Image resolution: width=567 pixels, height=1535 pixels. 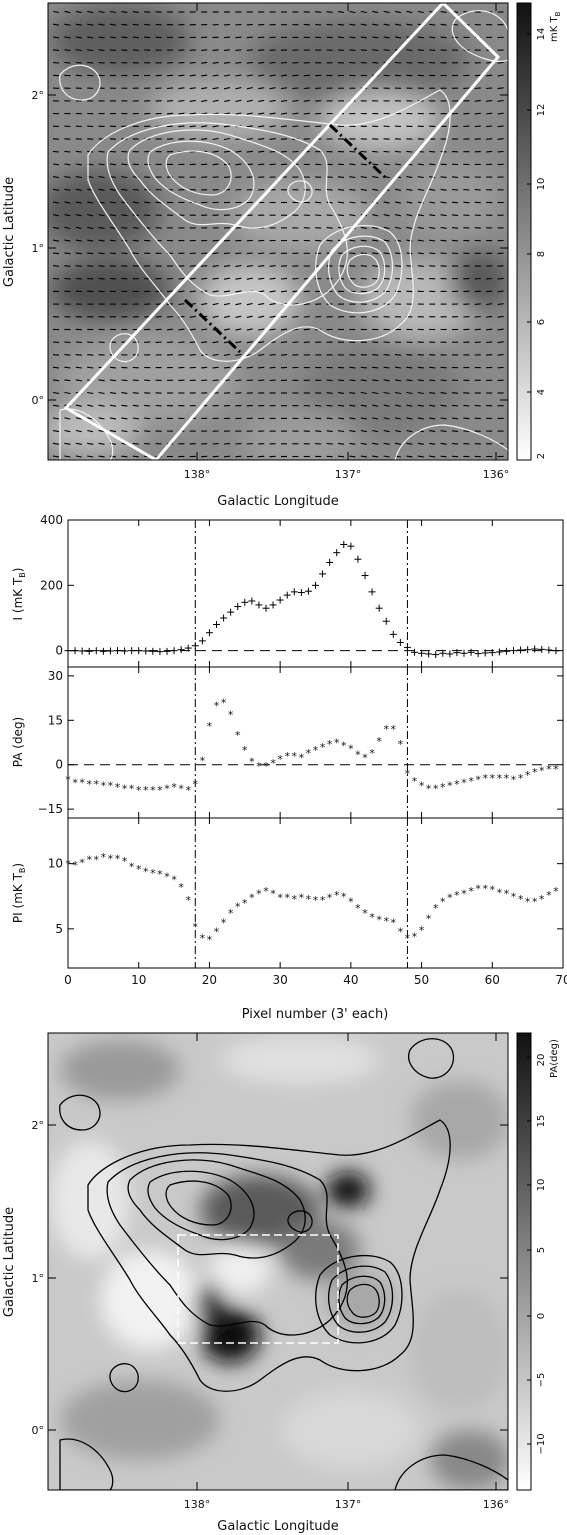 What do you see at coordinates (38, 1430) in the screenshot?
I see `bottom-ytick-0: 0°` at bounding box center [38, 1430].